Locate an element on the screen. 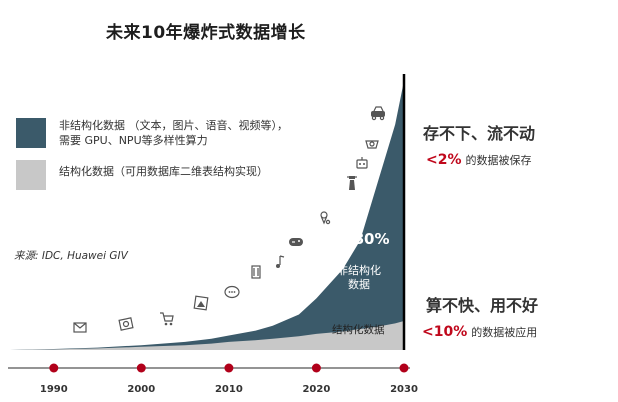 This screenshot has width=618, height=402. photo-icon is located at coordinates (126, 324).